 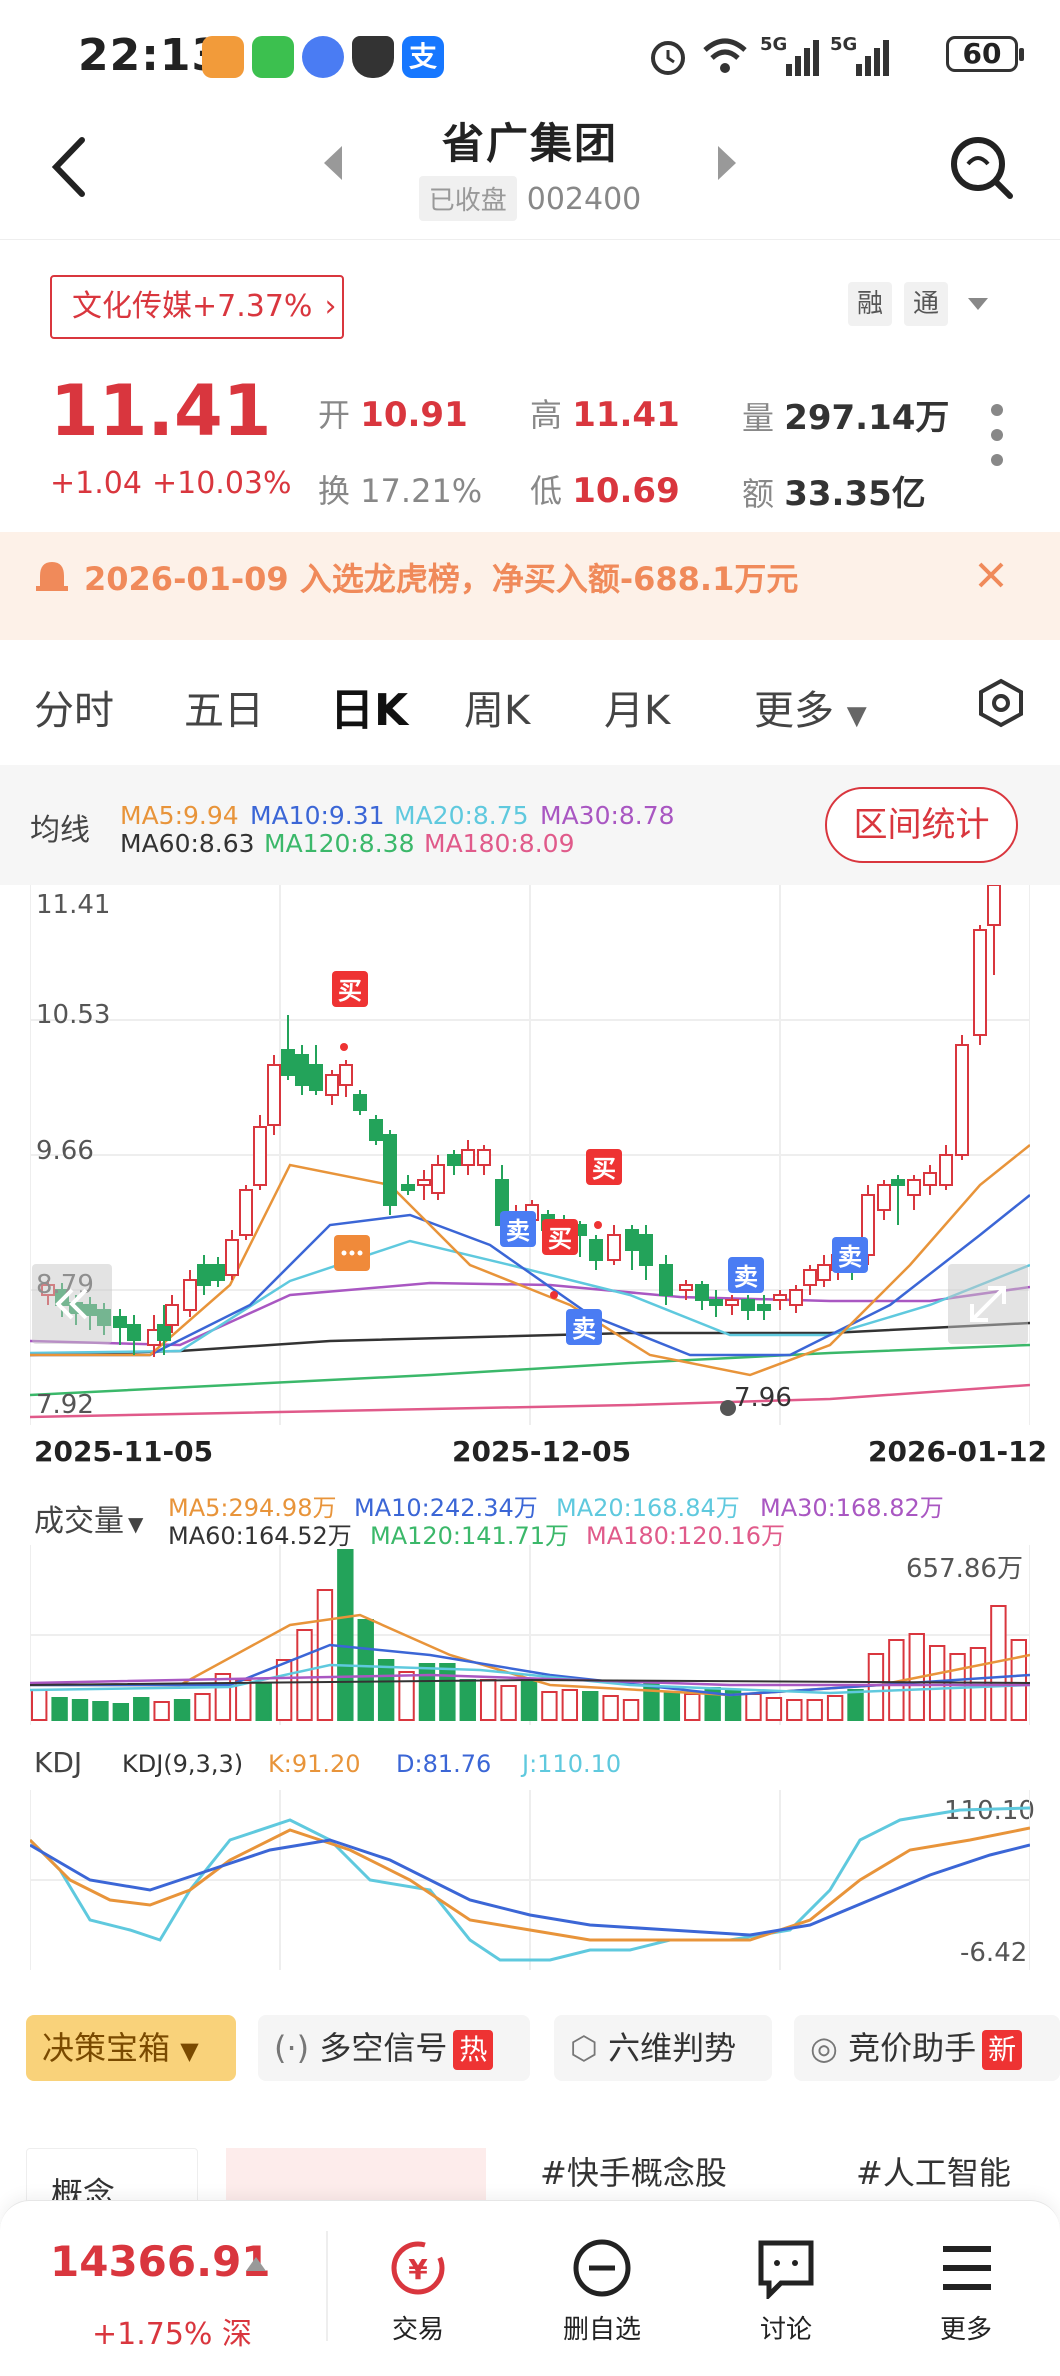 I want to click on kdj-params: KDJ(9,3,3), so click(x=183, y=1764).